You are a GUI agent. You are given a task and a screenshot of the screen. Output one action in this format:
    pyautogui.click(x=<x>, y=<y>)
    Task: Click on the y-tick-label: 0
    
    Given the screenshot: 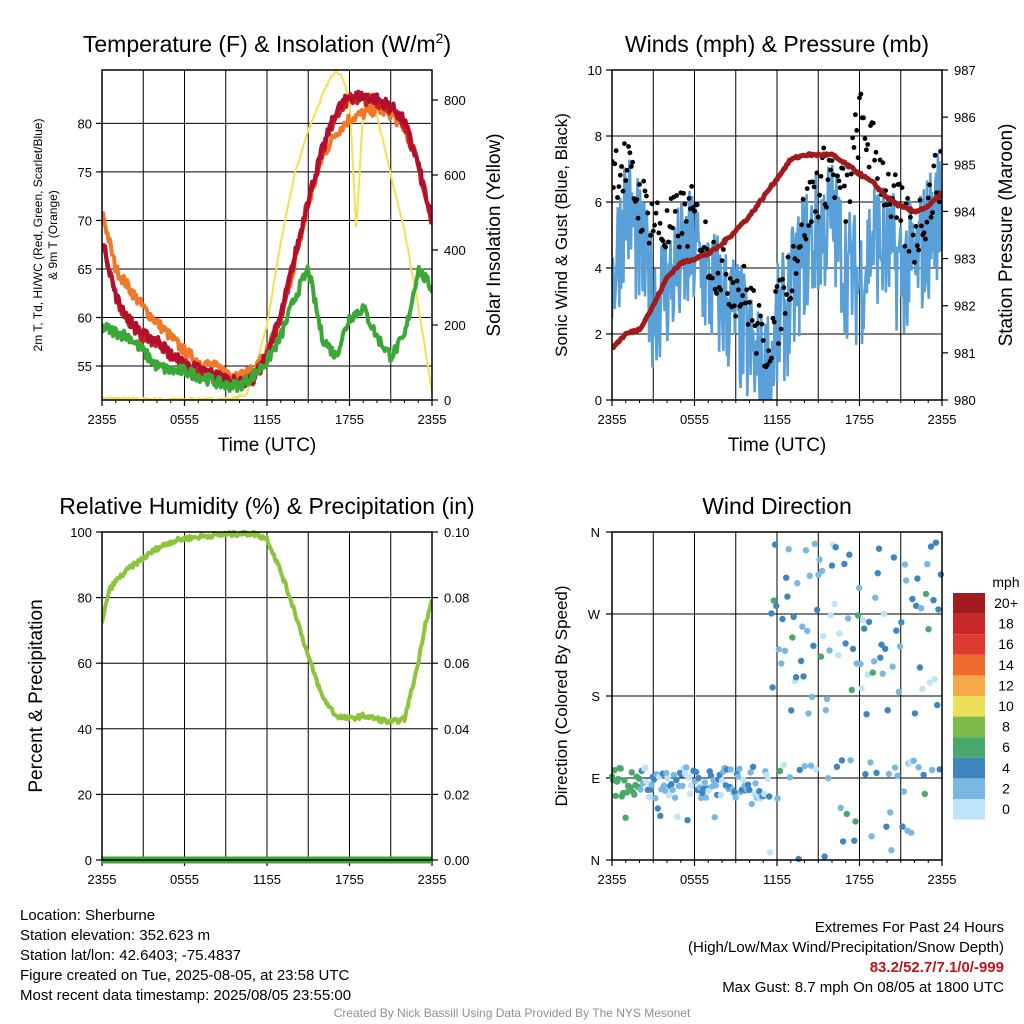 What is the action you would take?
    pyautogui.click(x=88, y=860)
    